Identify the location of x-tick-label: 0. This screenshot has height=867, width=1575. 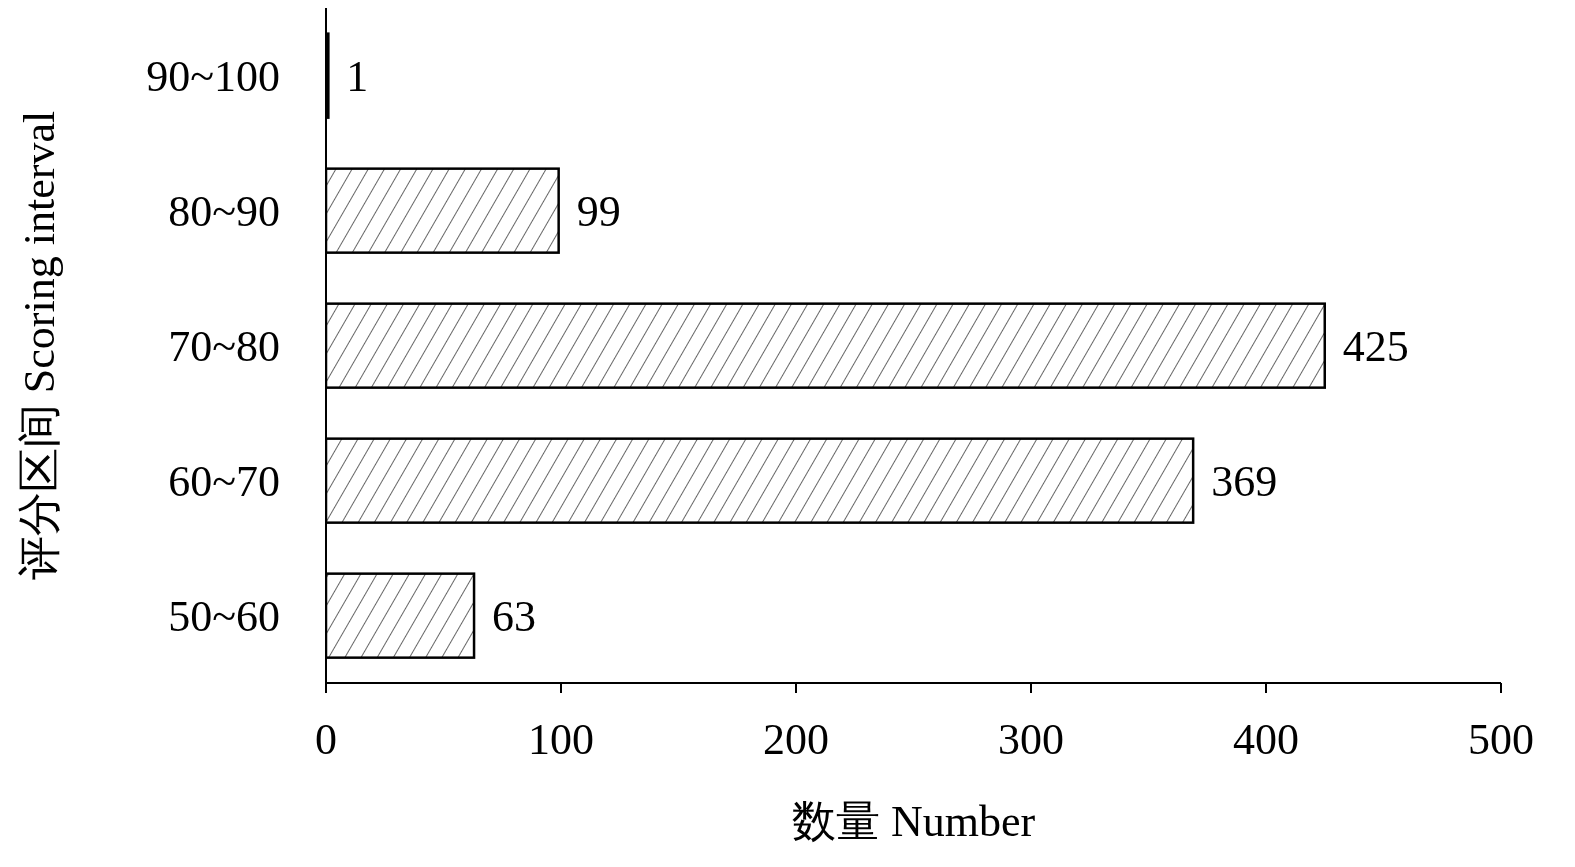
(326, 740).